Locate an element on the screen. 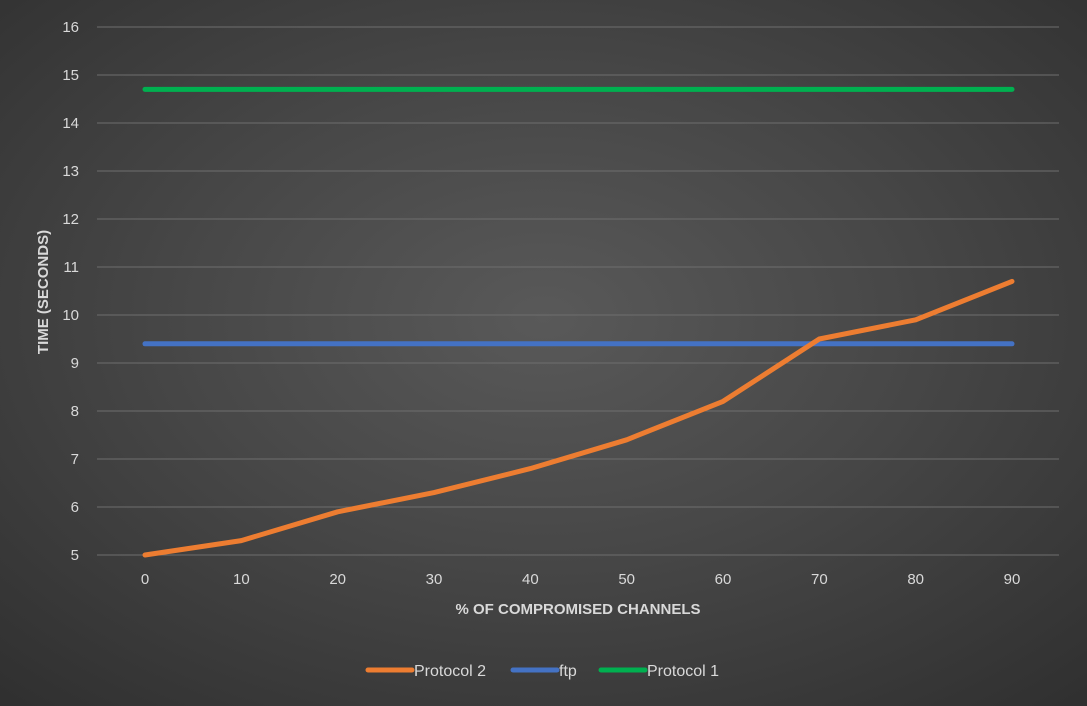  x-tick-label: 0 is located at coordinates (145, 579).